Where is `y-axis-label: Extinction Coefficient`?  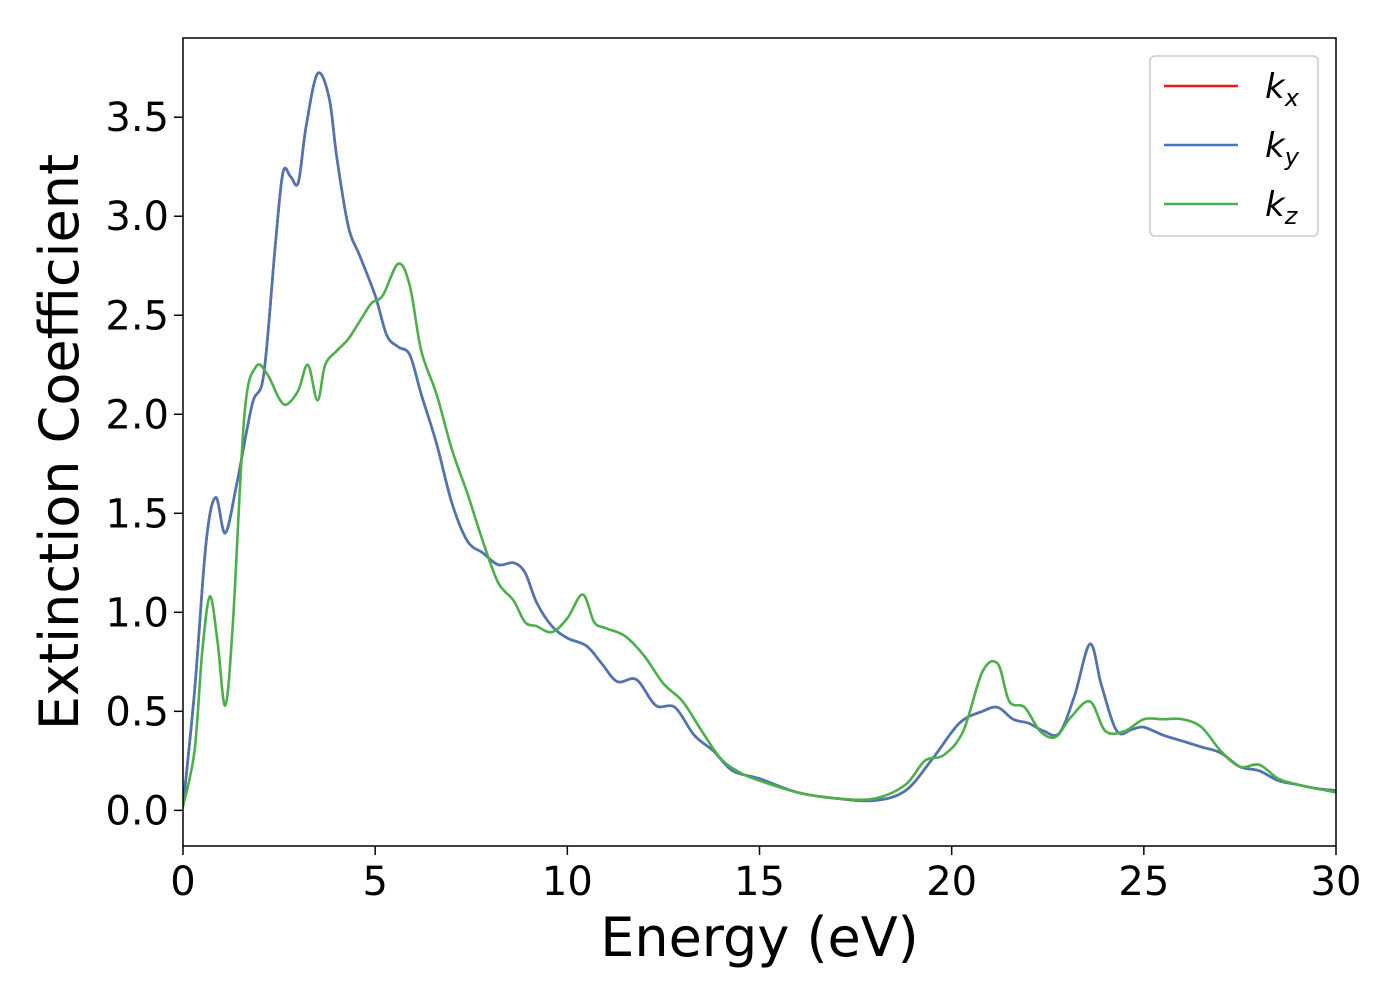 y-axis-label: Extinction Coefficient is located at coordinates (59, 442).